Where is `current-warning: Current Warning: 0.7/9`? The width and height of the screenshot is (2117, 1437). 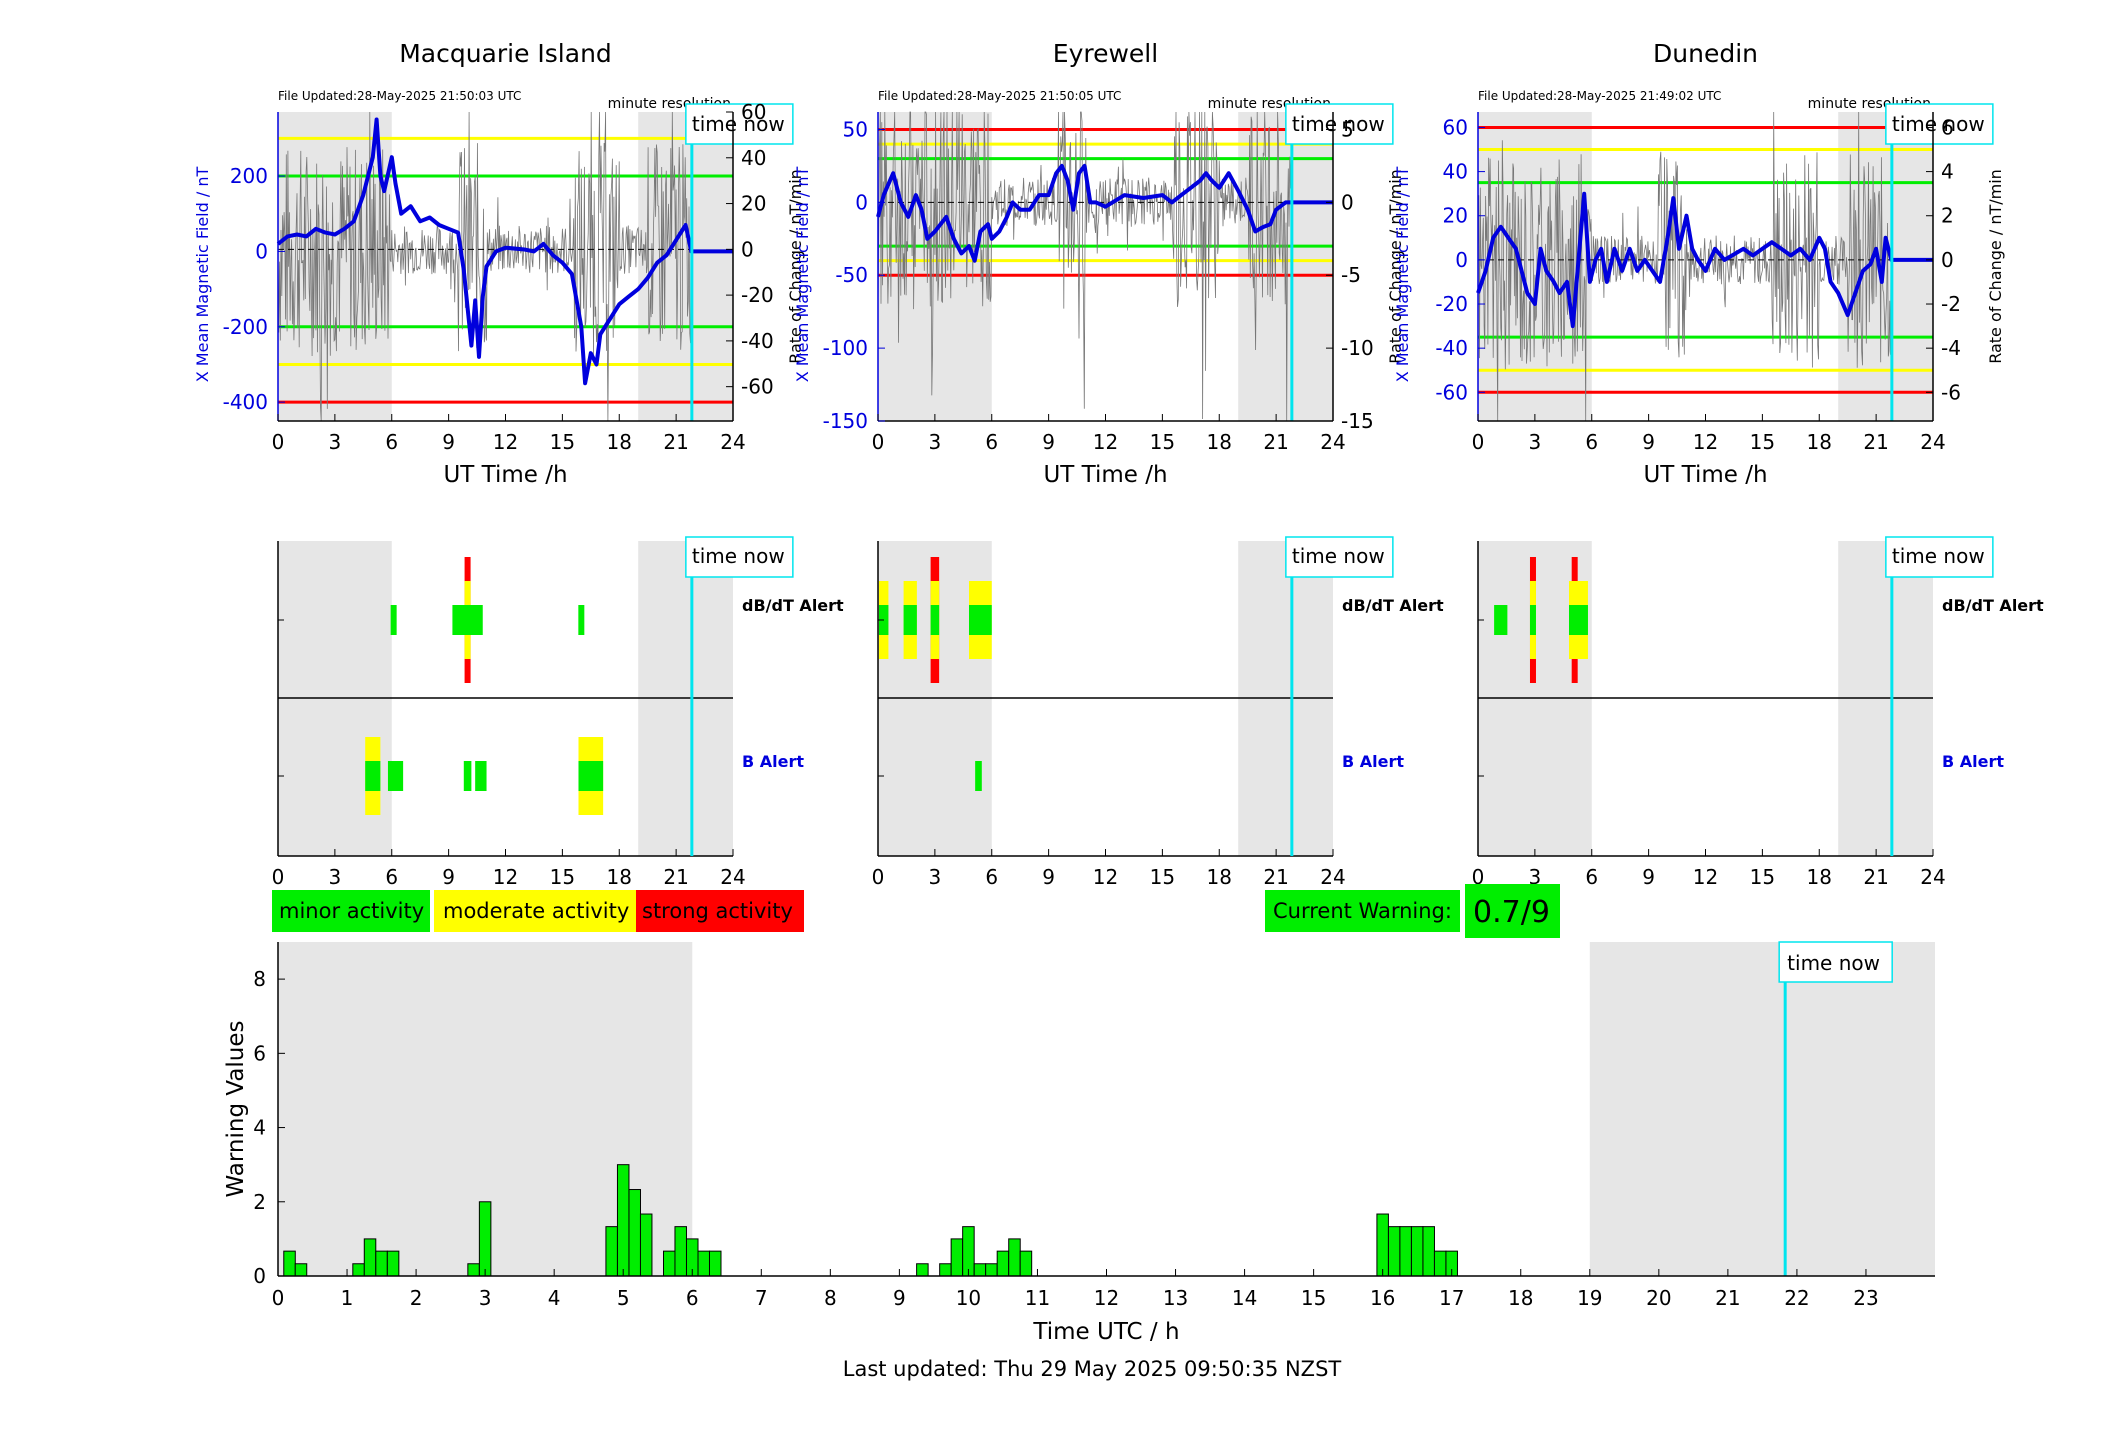 current-warning: Current Warning: 0.7/9 is located at coordinates (1412, 911).